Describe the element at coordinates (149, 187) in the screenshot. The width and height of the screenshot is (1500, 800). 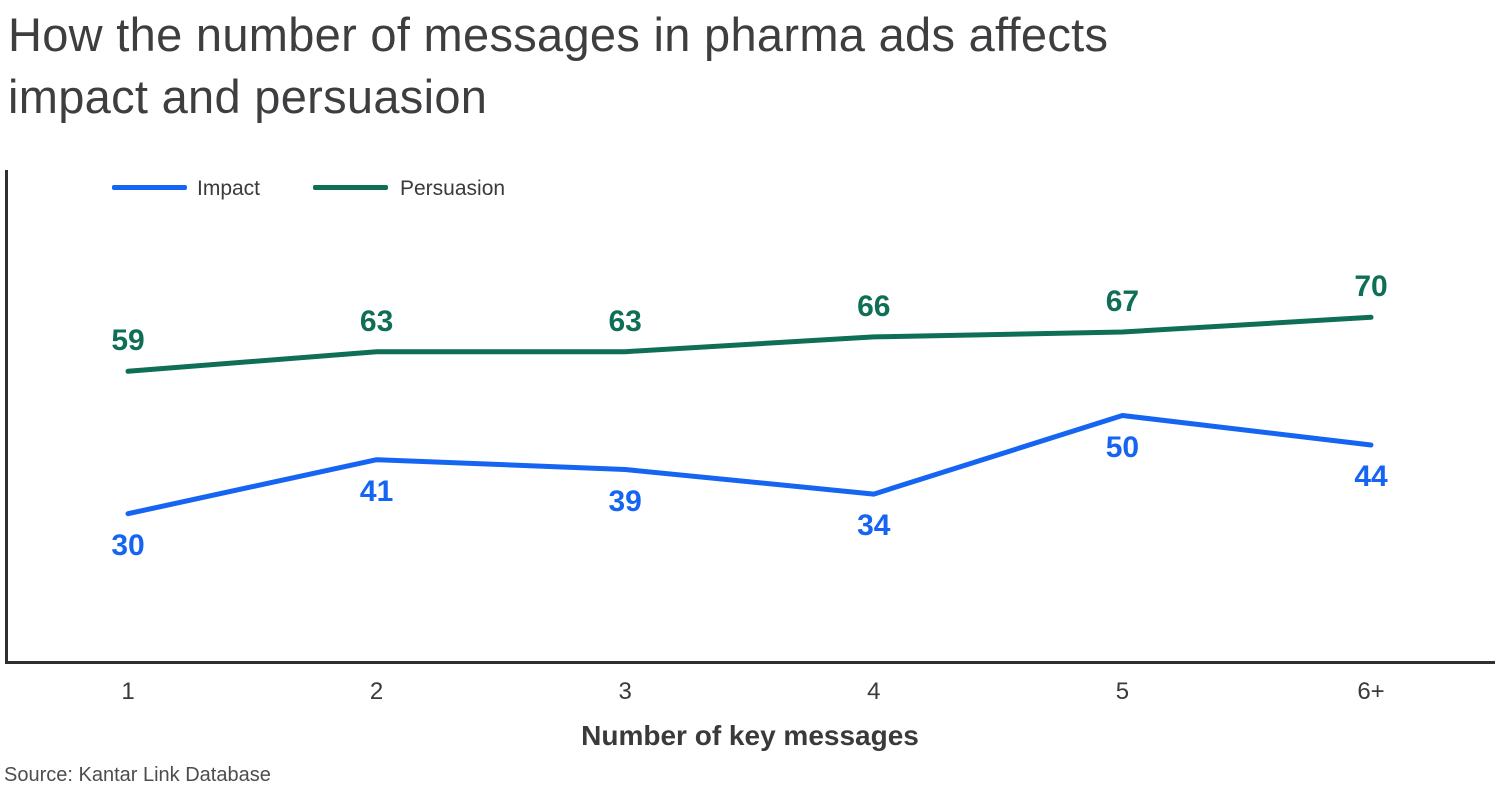
I see `impact-line-swatch` at that location.